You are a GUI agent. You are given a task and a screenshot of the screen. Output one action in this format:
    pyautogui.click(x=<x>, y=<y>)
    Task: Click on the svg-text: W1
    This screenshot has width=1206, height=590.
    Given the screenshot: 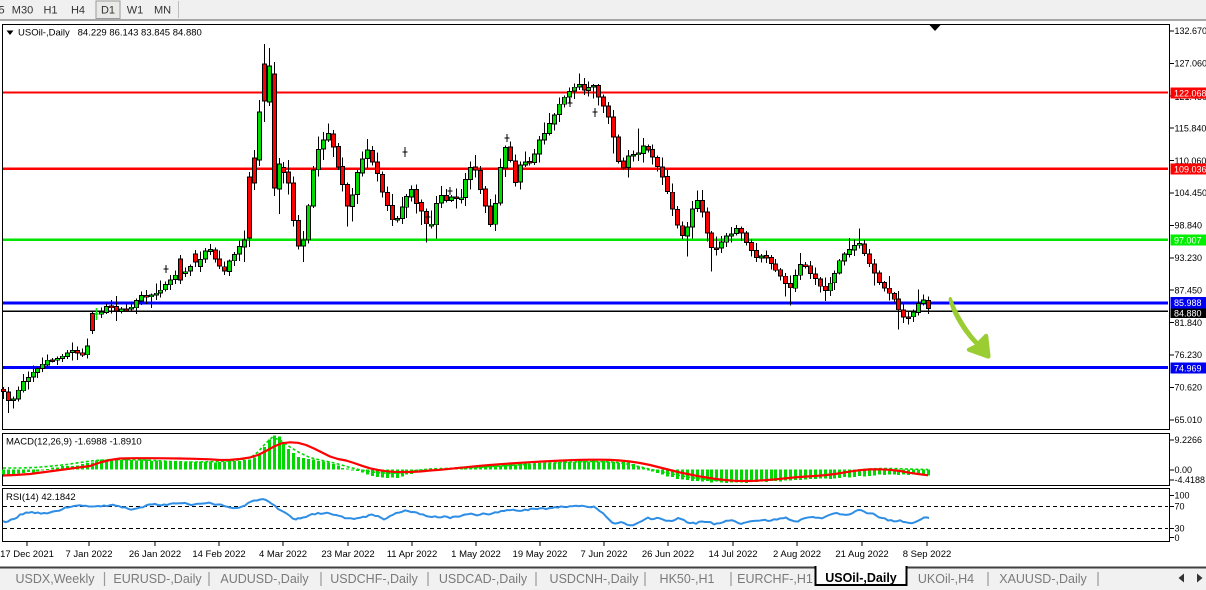 What is the action you would take?
    pyautogui.click(x=135, y=11)
    